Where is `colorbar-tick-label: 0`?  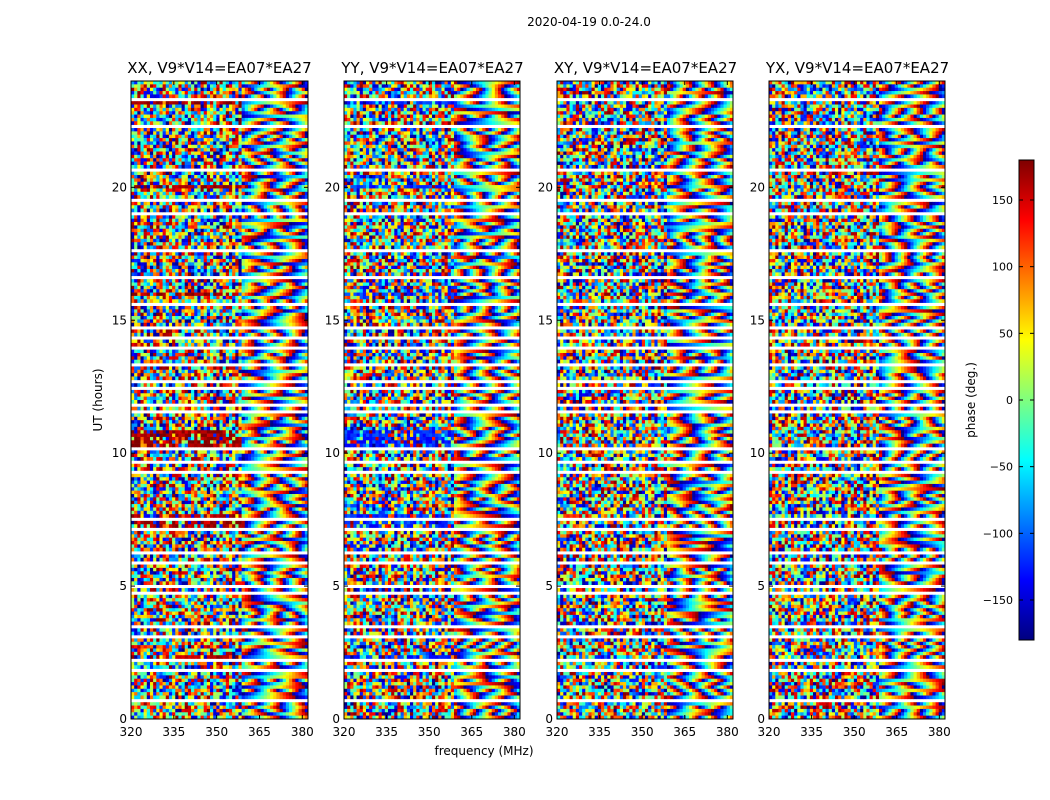
colorbar-tick-label: 0 is located at coordinates (1009, 400).